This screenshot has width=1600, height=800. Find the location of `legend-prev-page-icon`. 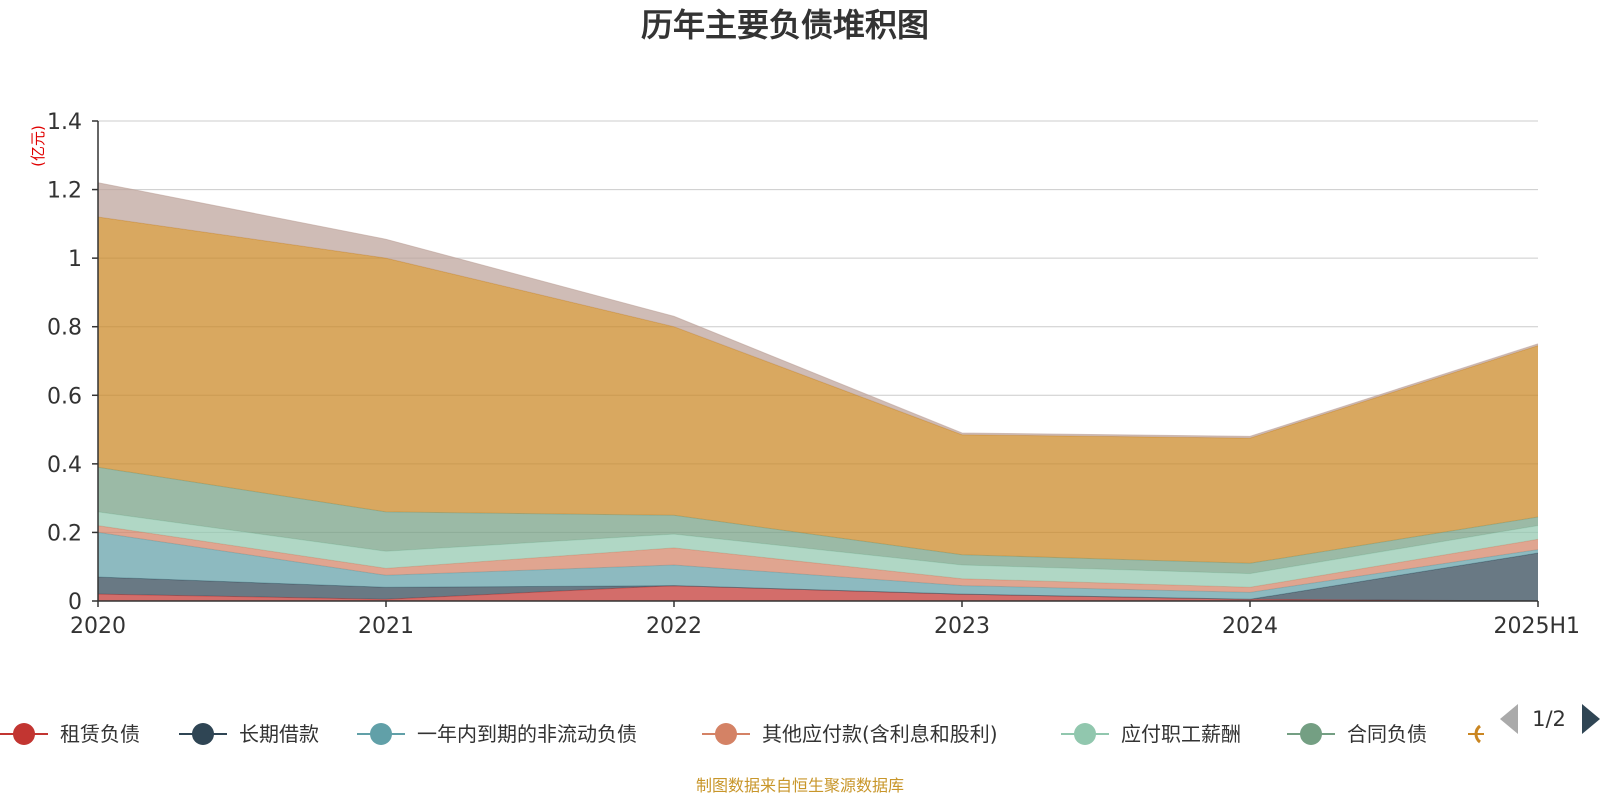

legend-prev-page-icon is located at coordinates (1509, 719).